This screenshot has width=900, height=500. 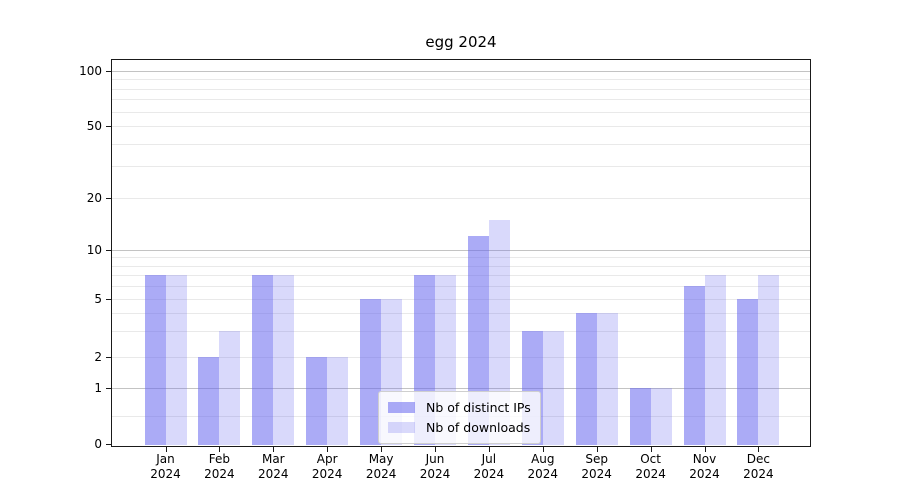 What do you see at coordinates (596, 466) in the screenshot?
I see `x-tick-label: Sep 2024` at bounding box center [596, 466].